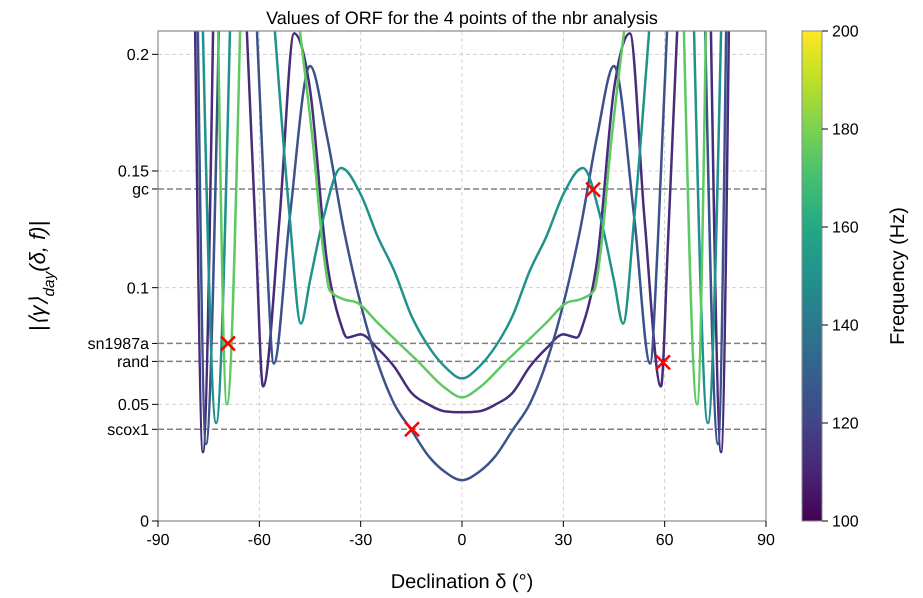 The width and height of the screenshot is (923, 598). Describe the element at coordinates (138, 55) in the screenshot. I see `y-tick-label: 0.2` at that location.